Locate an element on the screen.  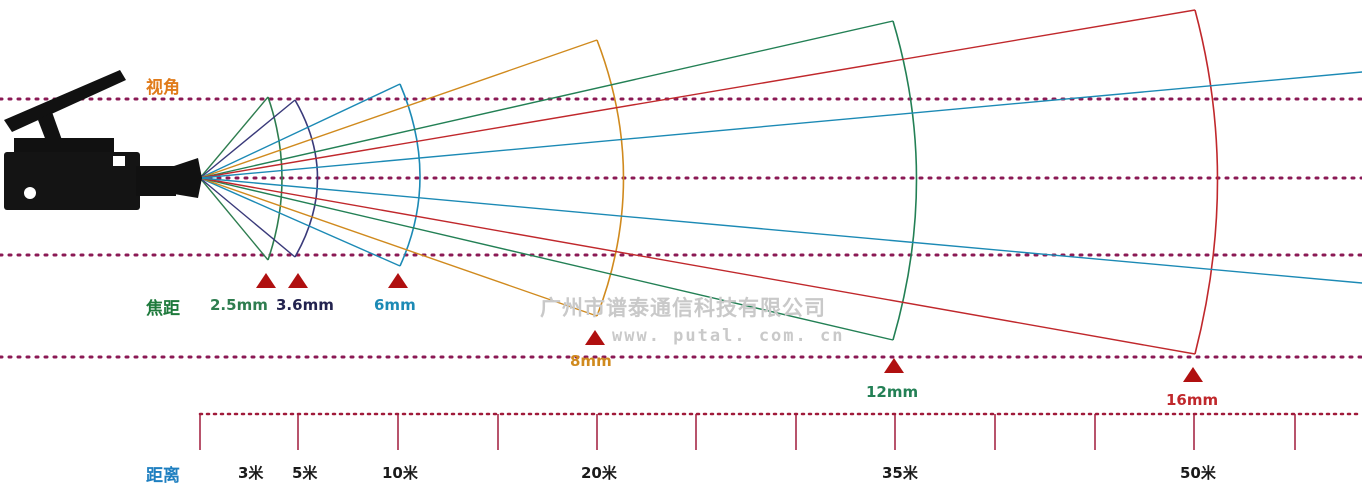
marker-12mm is located at coordinates (894, 365).